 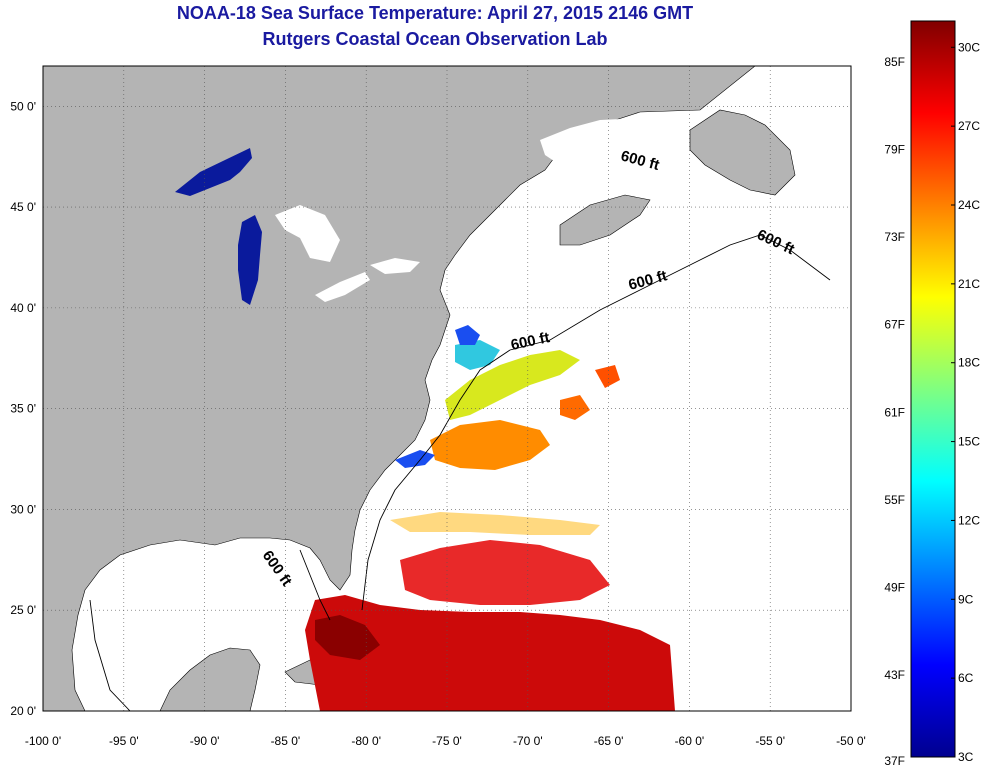 What do you see at coordinates (342, 287) in the screenshot?
I see `lake-erie` at bounding box center [342, 287].